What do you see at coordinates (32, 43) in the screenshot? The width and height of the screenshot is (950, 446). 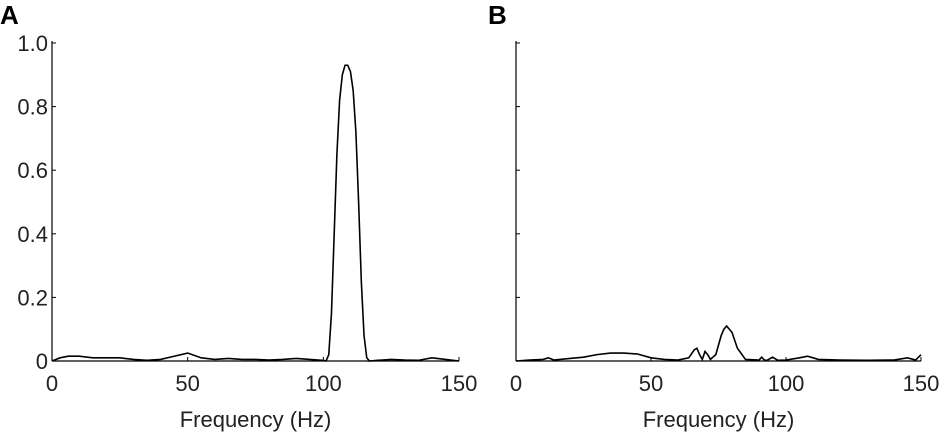 I see `y-tick-label: 1.0` at bounding box center [32, 43].